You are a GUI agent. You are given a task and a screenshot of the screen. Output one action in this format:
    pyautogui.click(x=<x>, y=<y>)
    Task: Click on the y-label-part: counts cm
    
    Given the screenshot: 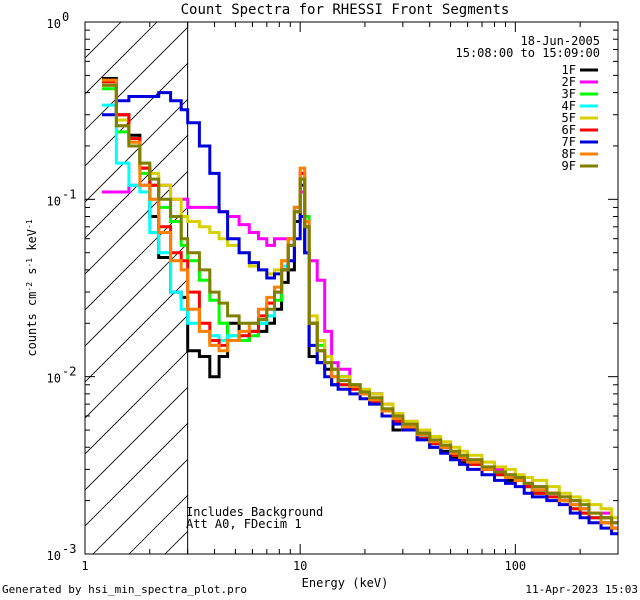 What is the action you would take?
    pyautogui.click(x=32, y=324)
    